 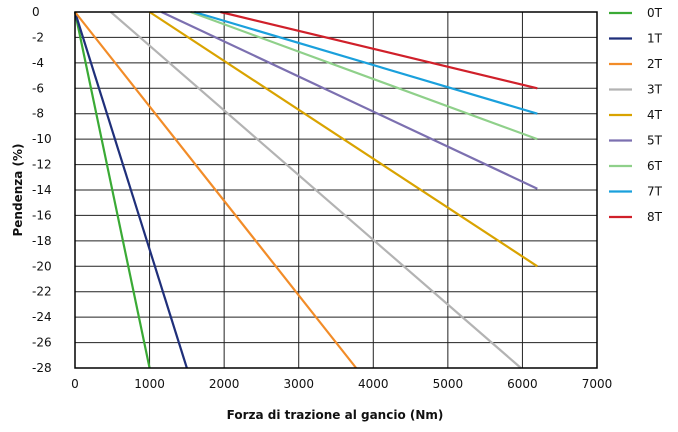 I want to click on x-tick-label: 1000, so click(x=149, y=384).